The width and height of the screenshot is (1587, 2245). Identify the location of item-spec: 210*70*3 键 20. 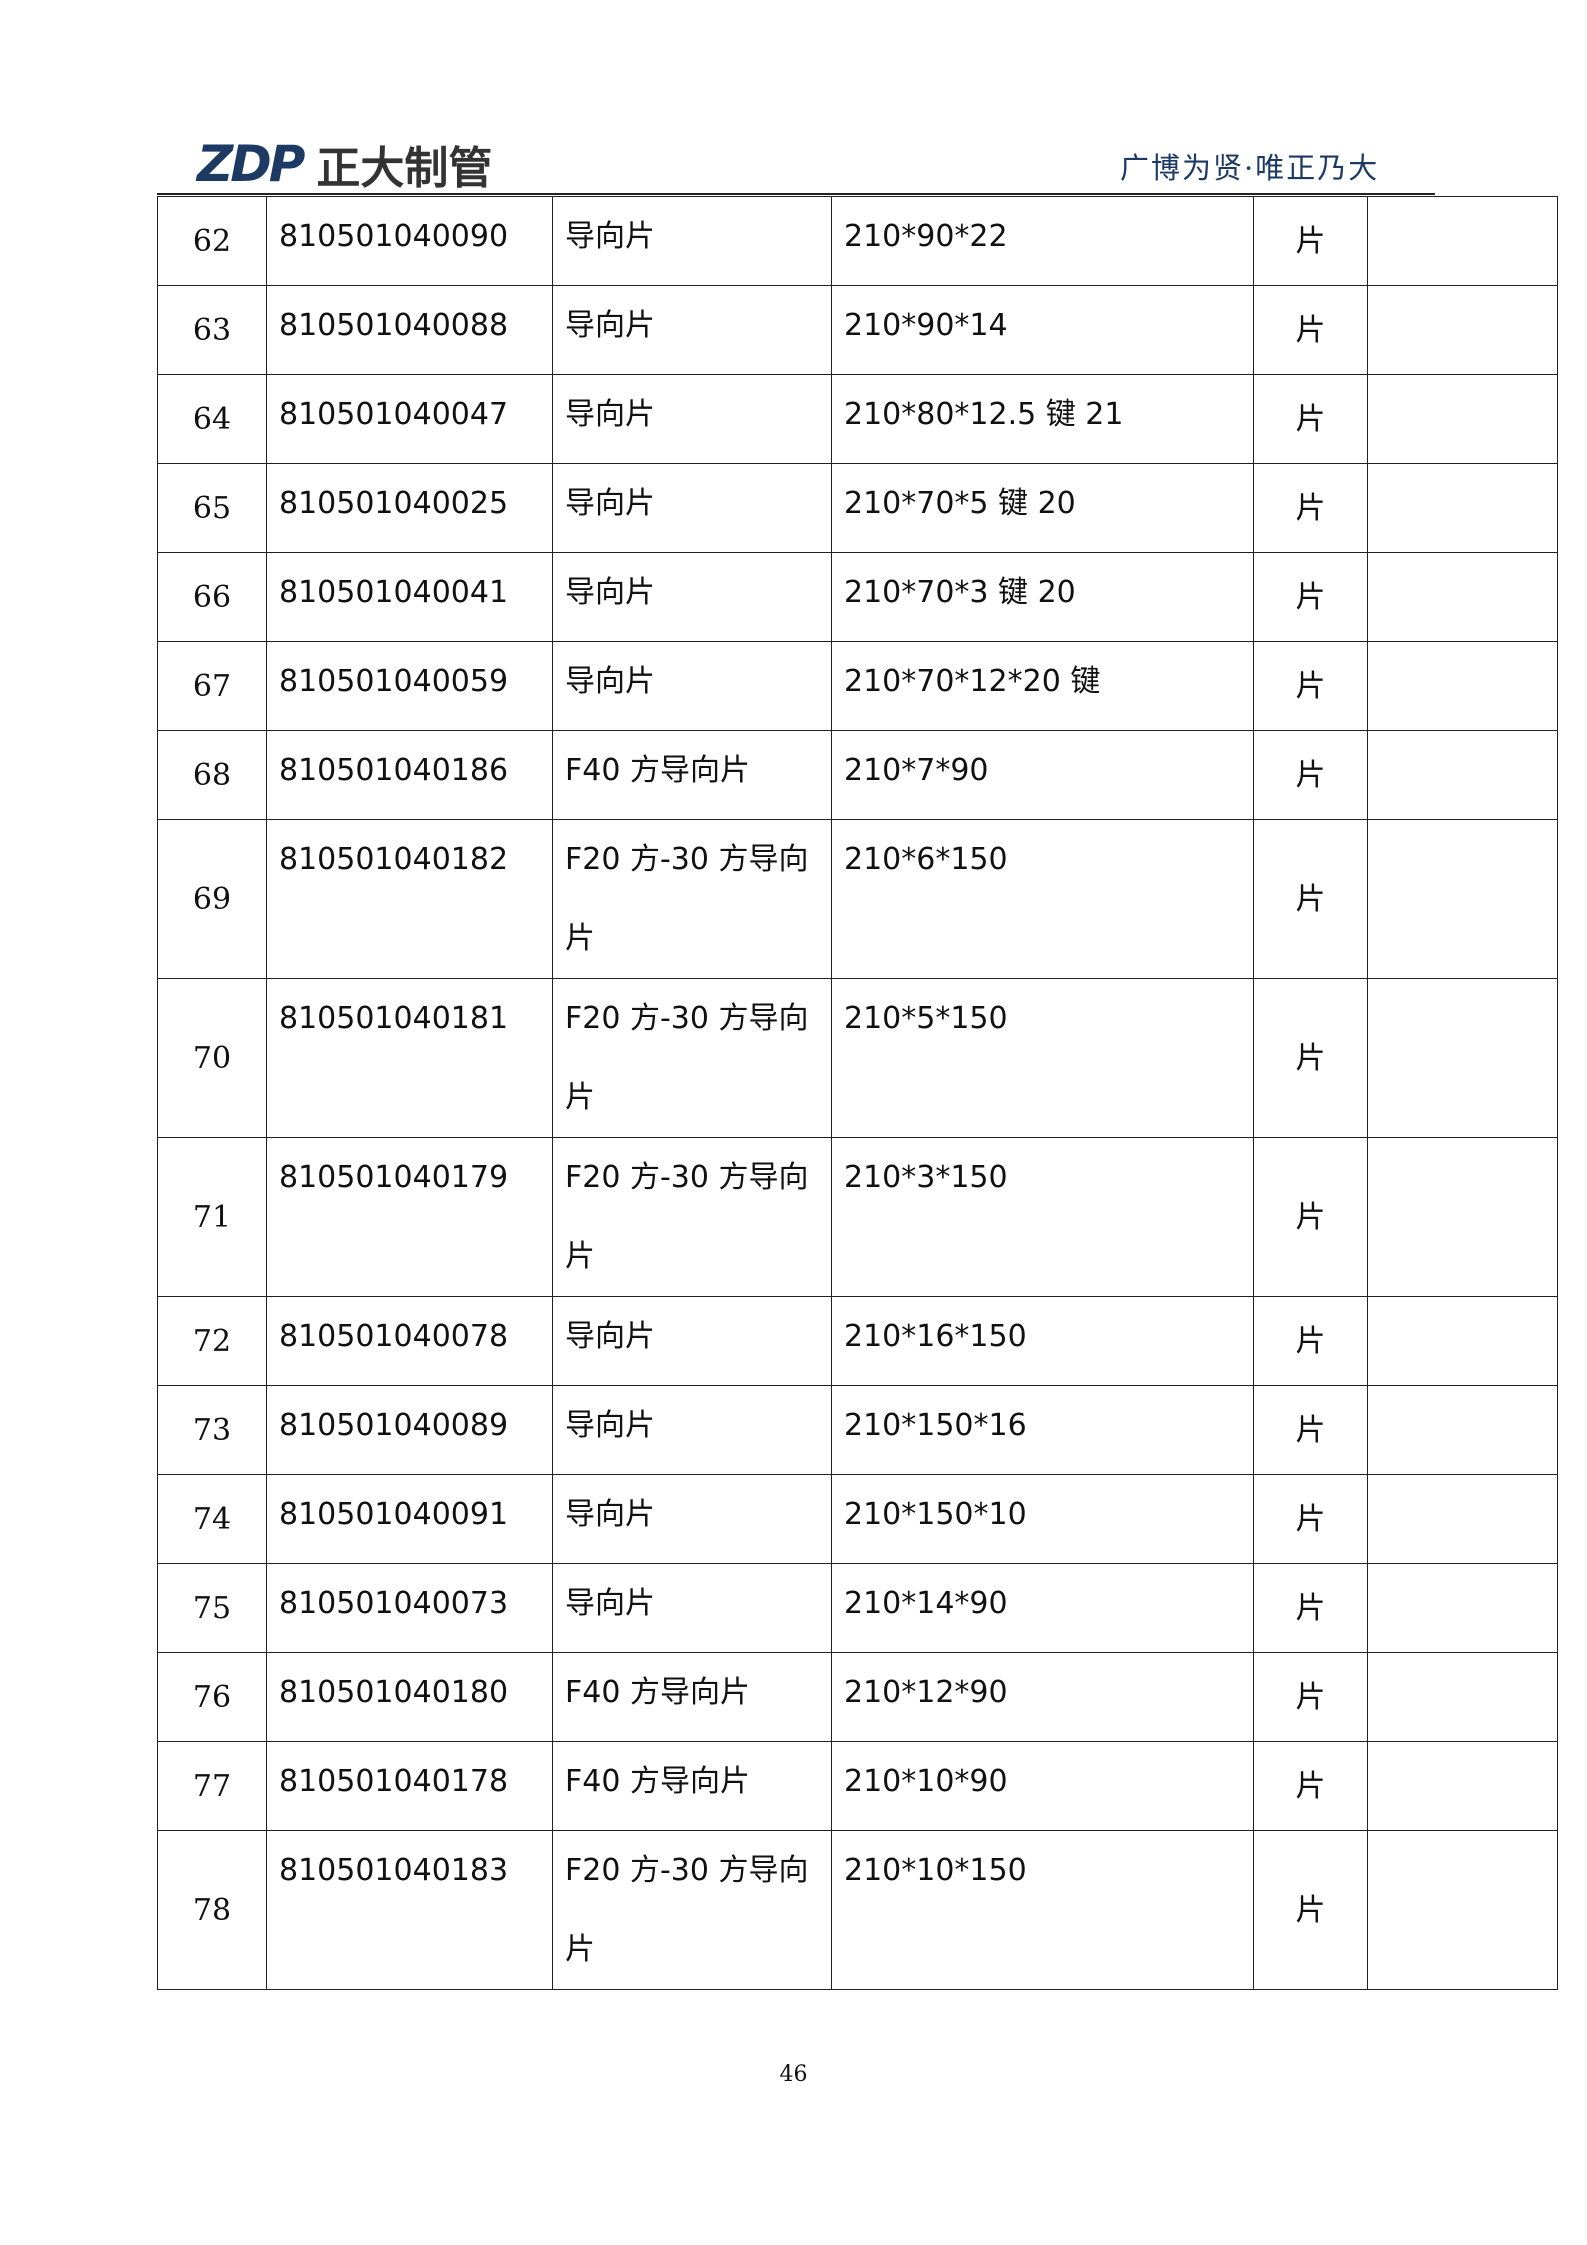
(1042, 597).